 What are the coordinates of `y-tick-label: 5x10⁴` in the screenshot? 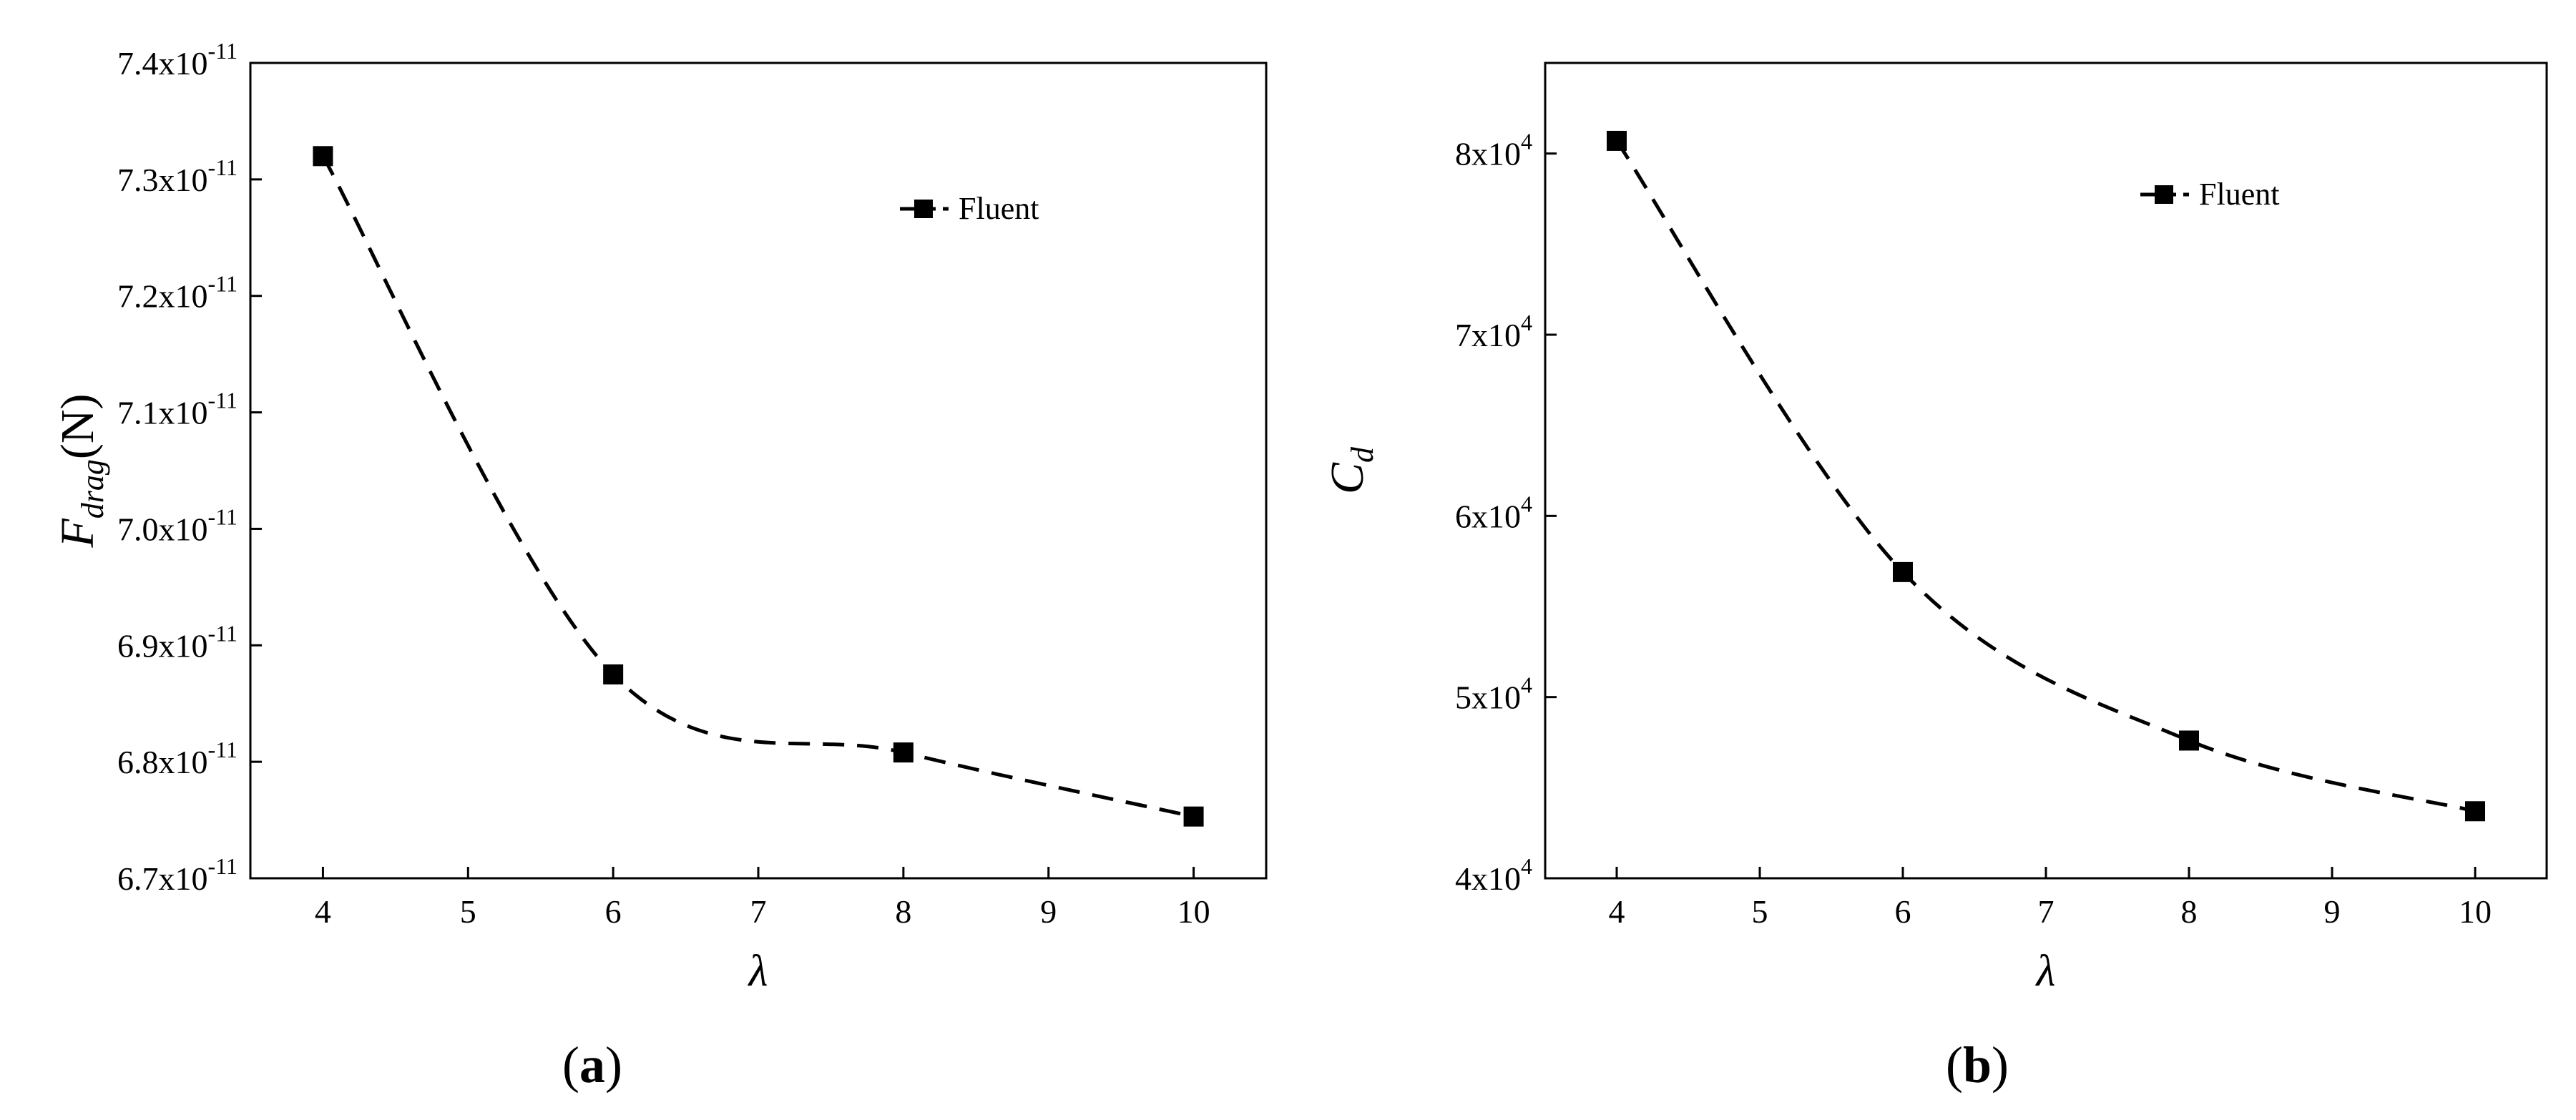 It's located at (1494, 694).